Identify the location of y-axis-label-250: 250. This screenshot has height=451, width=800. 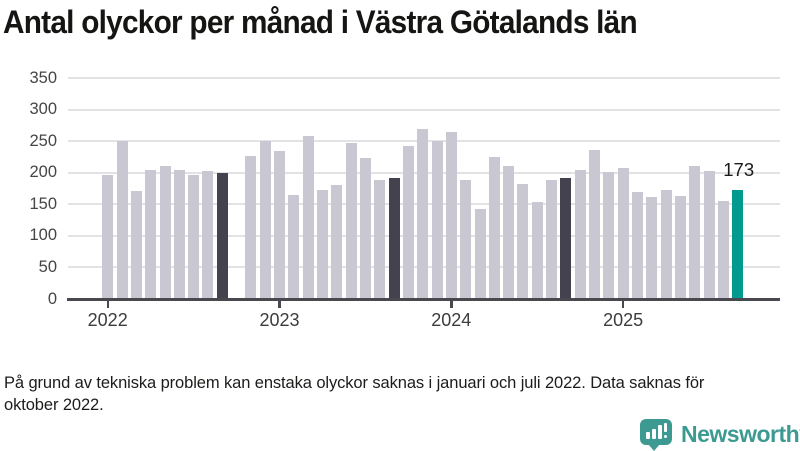
(43, 140).